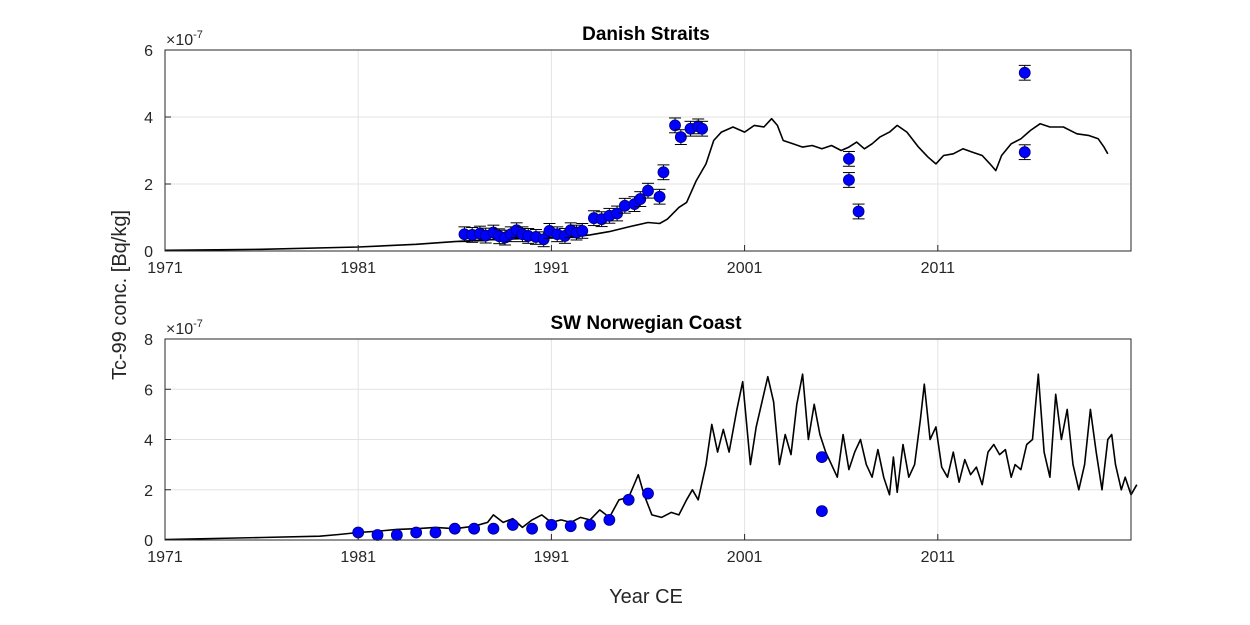  Describe the element at coordinates (646, 323) in the screenshot. I see `chart-title: SW Norwegian Coast` at that location.